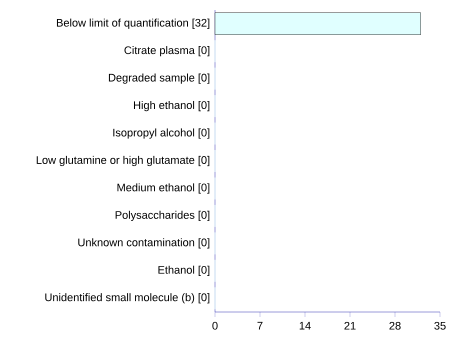 This screenshot has height=342, width=450. I want to click on y-tick-label: Ethanol [0], so click(184, 271).